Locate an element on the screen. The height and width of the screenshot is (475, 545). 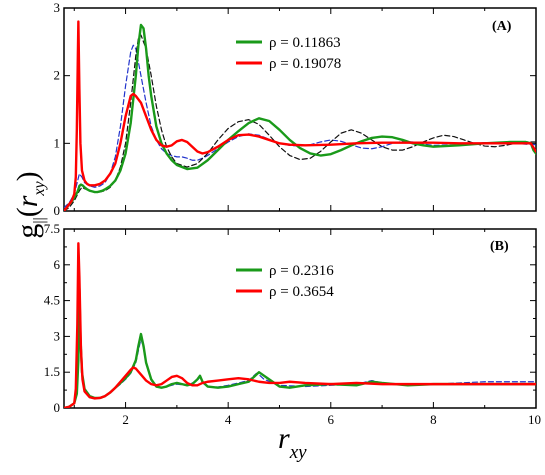
panel-b-xtick-label-0: 2 is located at coordinates (125, 419).